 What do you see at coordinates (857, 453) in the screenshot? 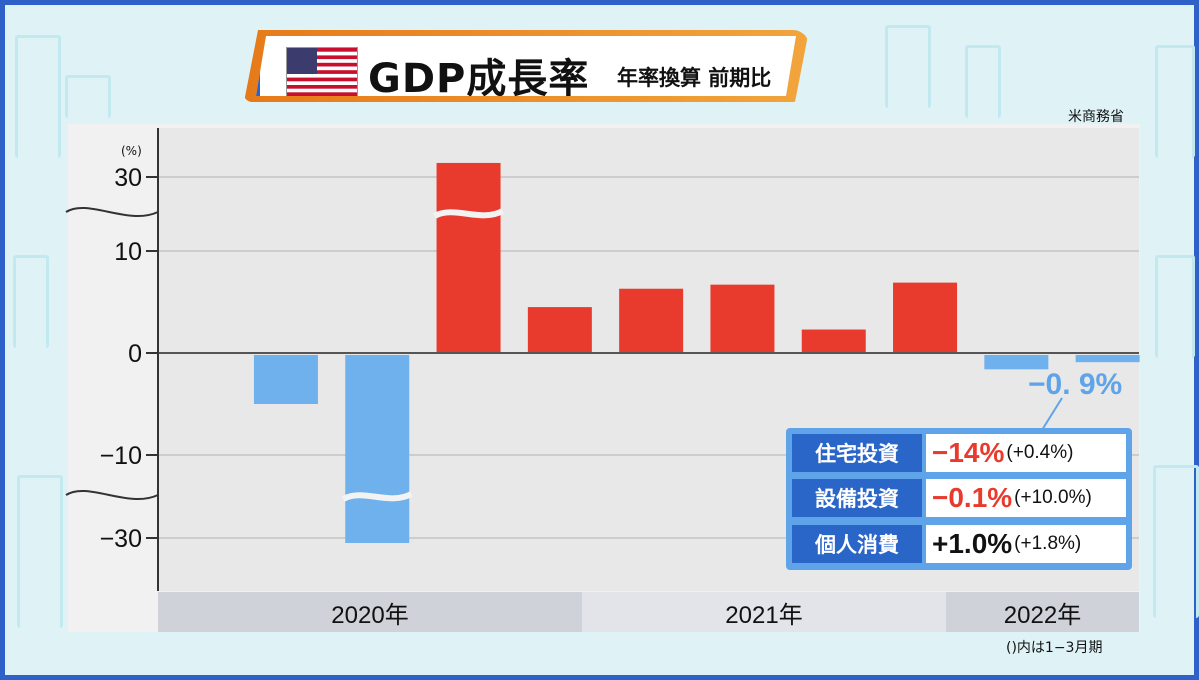
I see `legend-label: 住宅投資` at bounding box center [857, 453].